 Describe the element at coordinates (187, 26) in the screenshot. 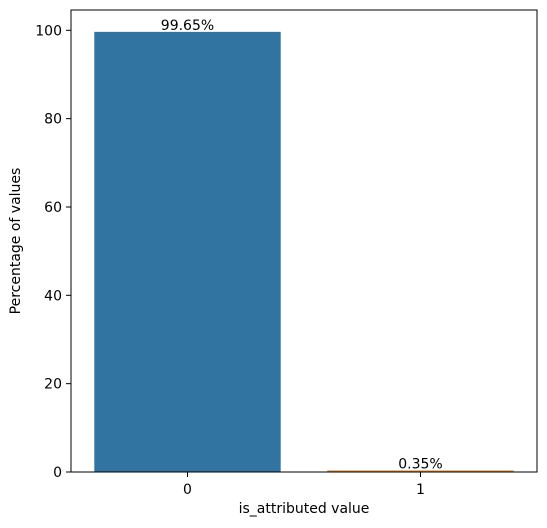

I see `data-label-0: 99.65%` at that location.